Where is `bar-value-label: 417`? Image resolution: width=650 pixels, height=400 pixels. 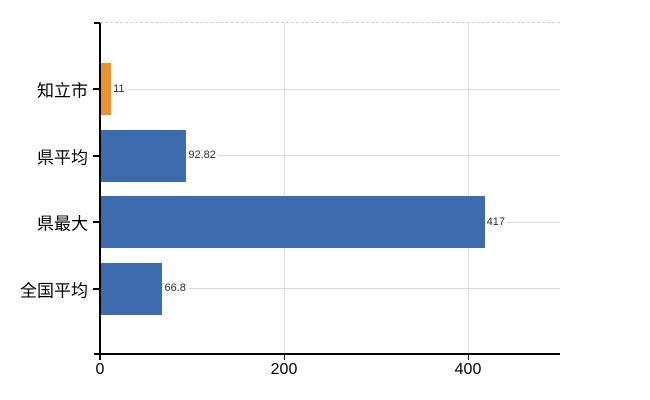
bar-value-label: 417 is located at coordinates (495, 221).